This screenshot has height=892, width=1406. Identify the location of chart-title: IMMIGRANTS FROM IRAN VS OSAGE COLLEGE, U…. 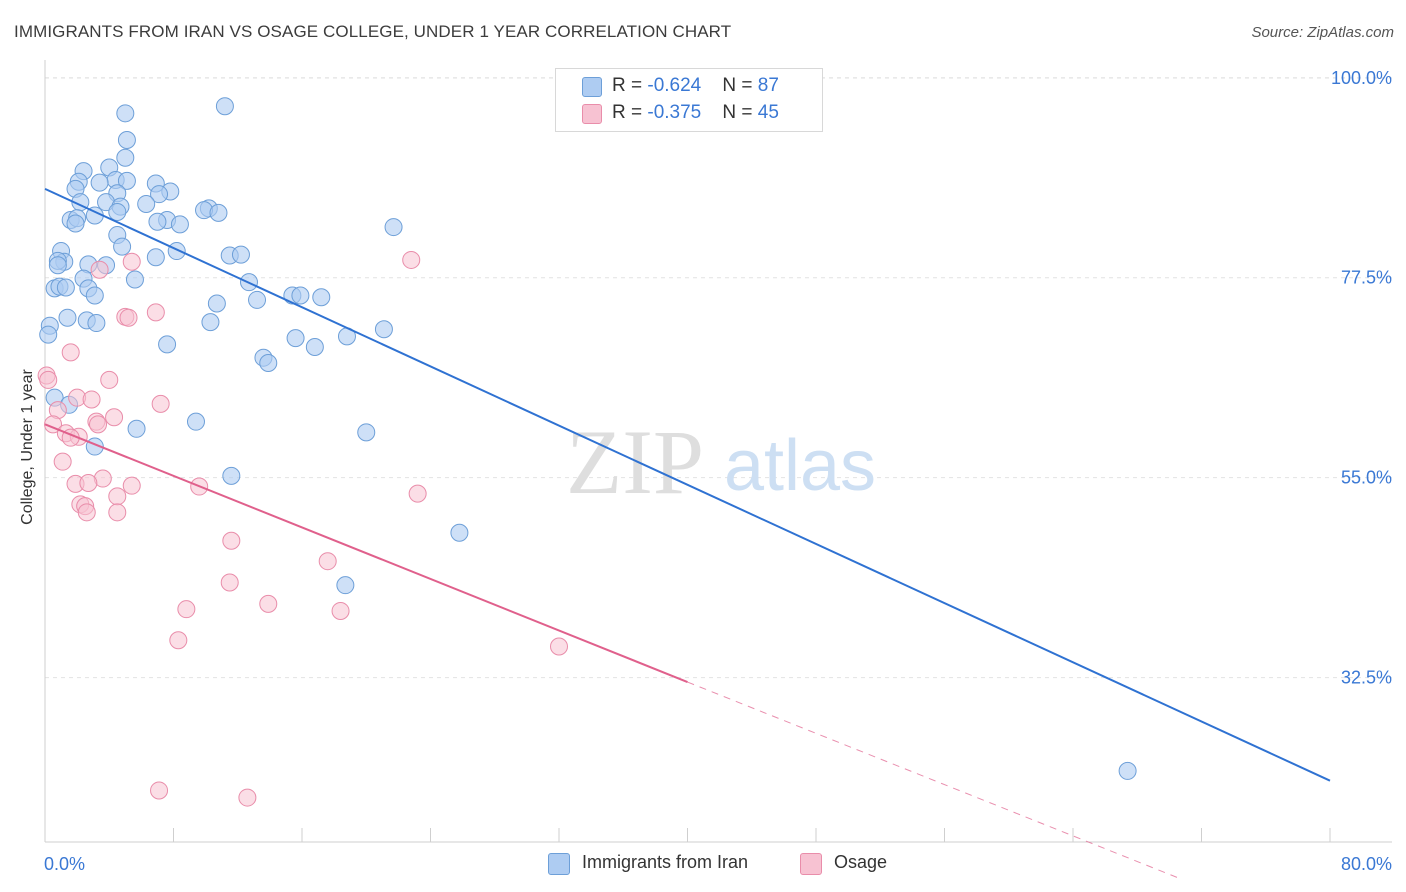
(373, 31).